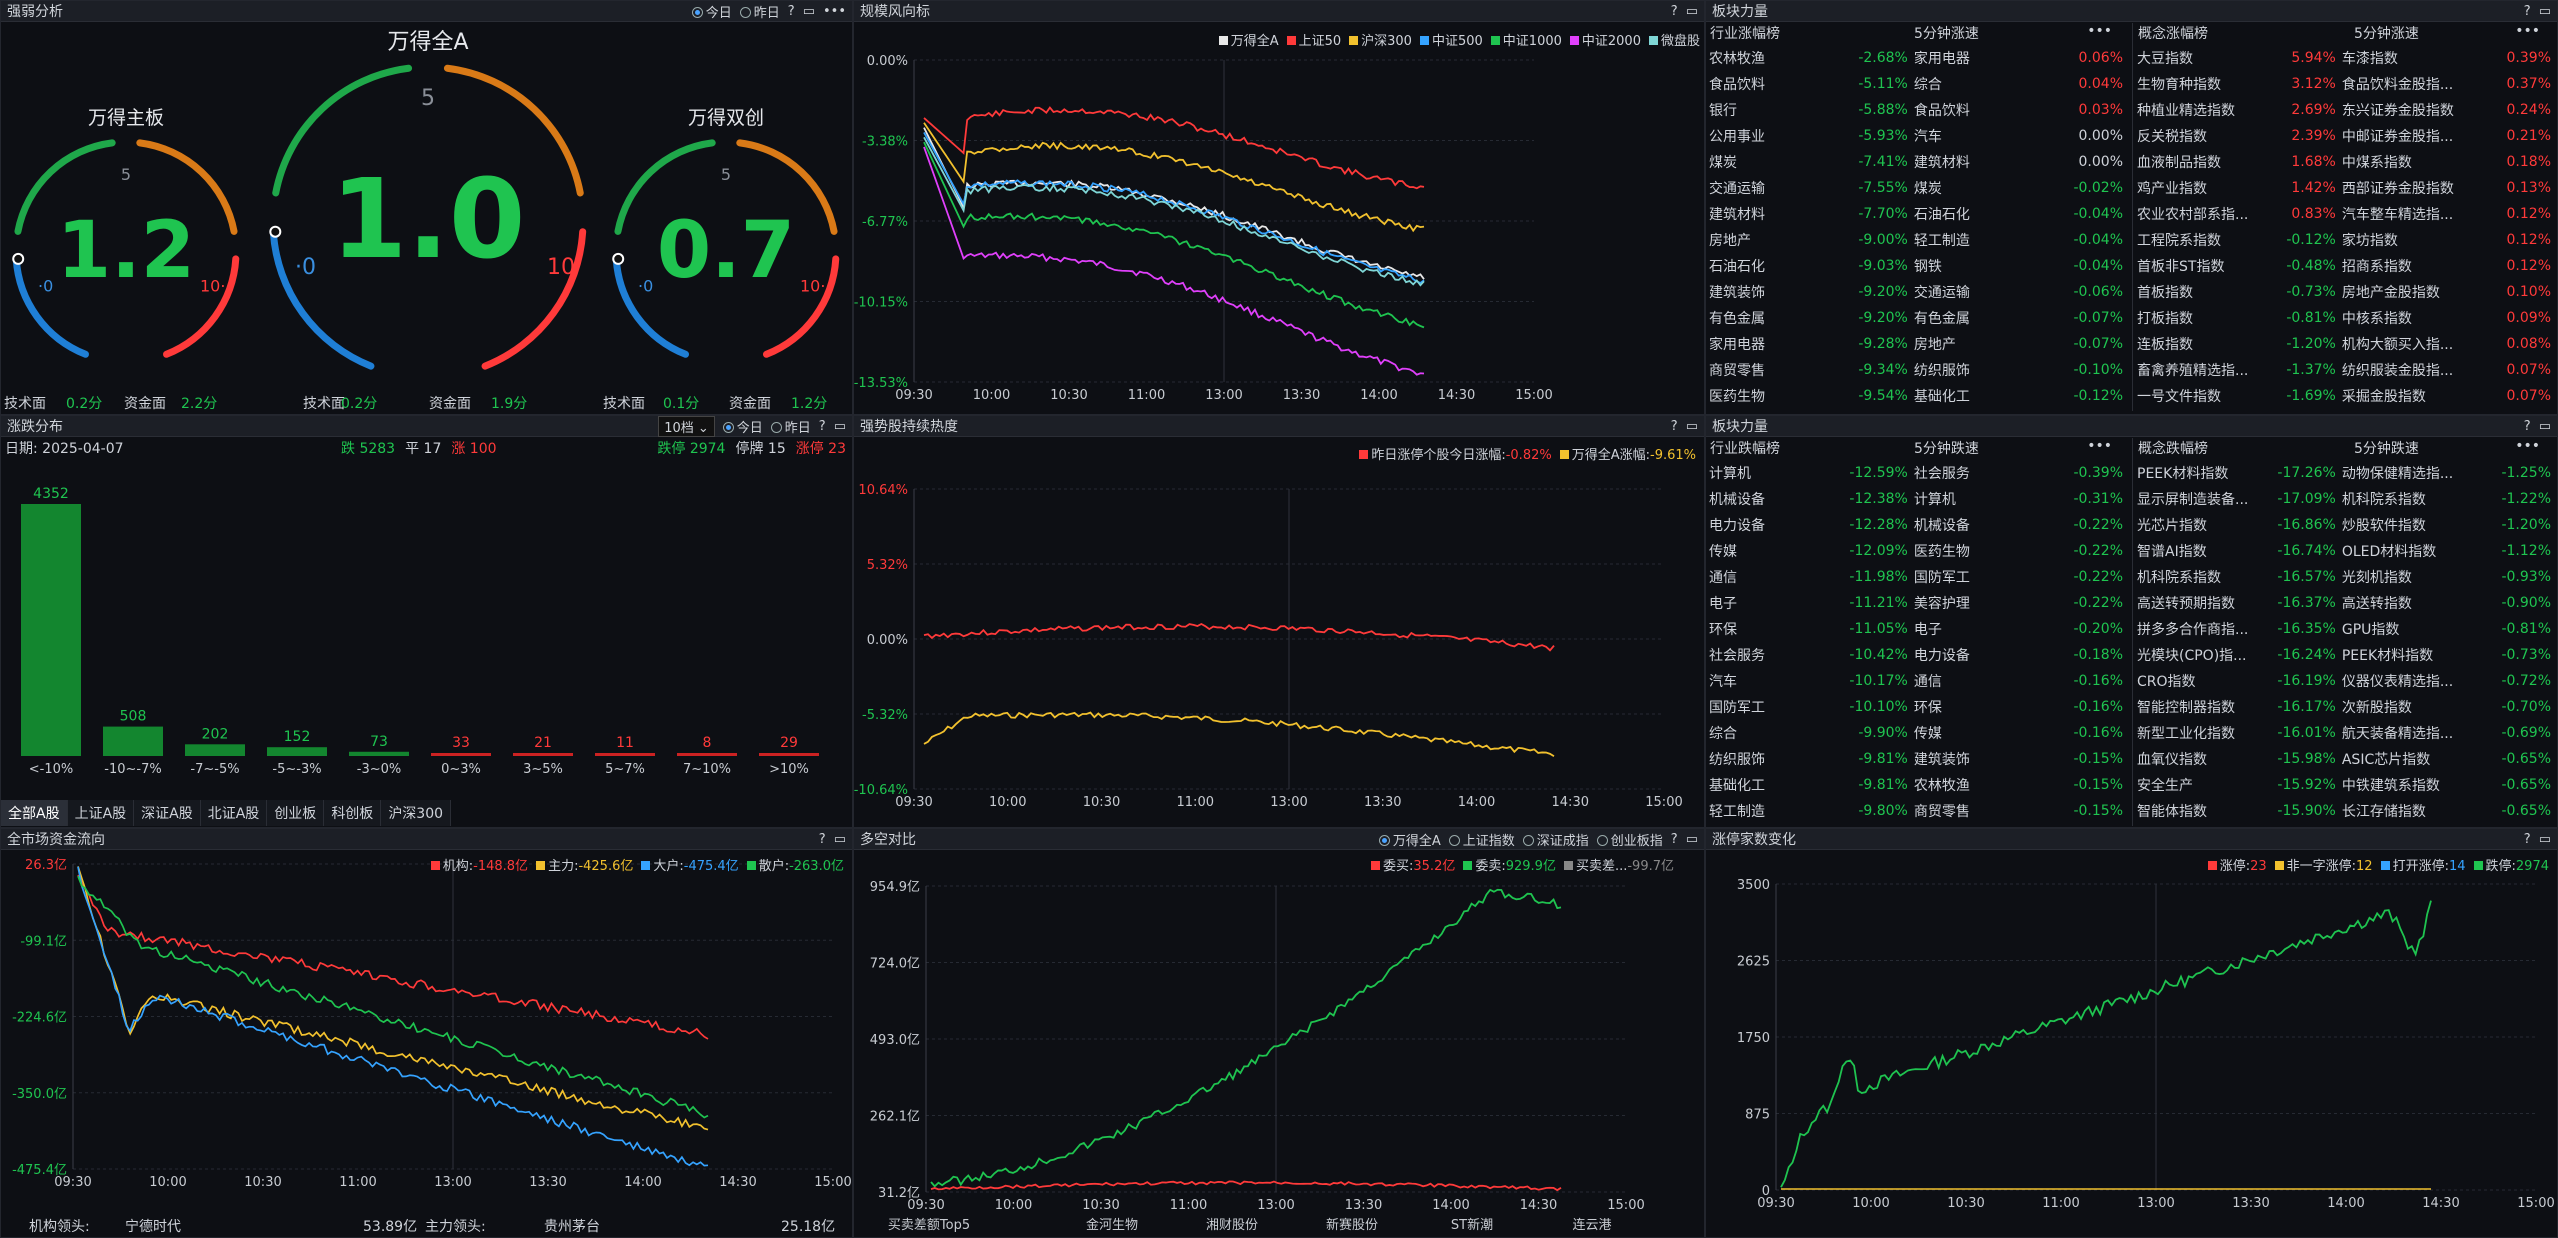 The width and height of the screenshot is (2558, 1238). I want to click on rank-row: 安全生产 -15.92% 中铁建筑系指数 -0.65%, so click(2344, 785).